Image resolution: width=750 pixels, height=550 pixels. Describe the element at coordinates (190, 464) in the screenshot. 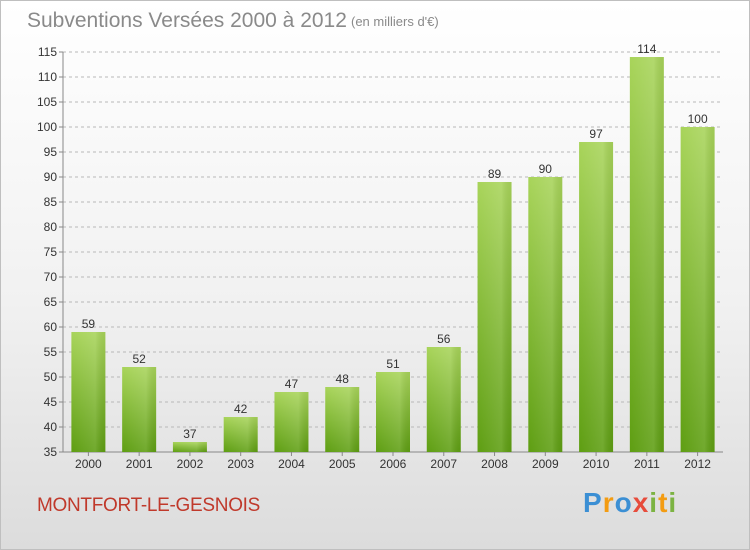

I see `x-tick-label: 2002` at that location.